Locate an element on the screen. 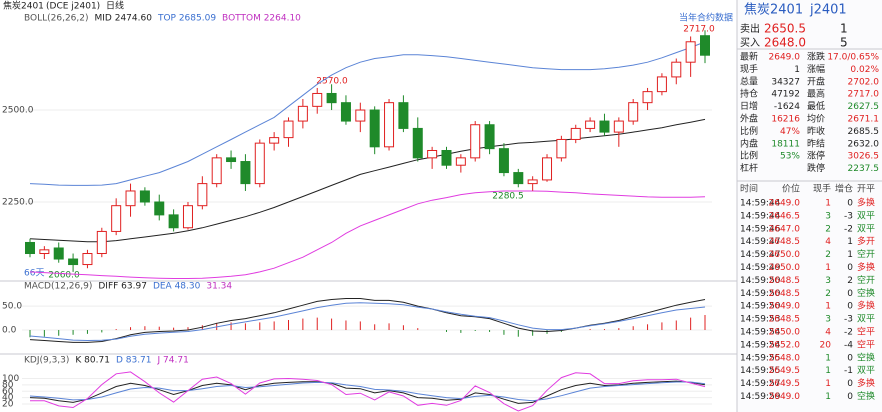 Image resolution: width=882 pixels, height=412 pixels. trade-cell: 14:59:59 is located at coordinates (760, 397).